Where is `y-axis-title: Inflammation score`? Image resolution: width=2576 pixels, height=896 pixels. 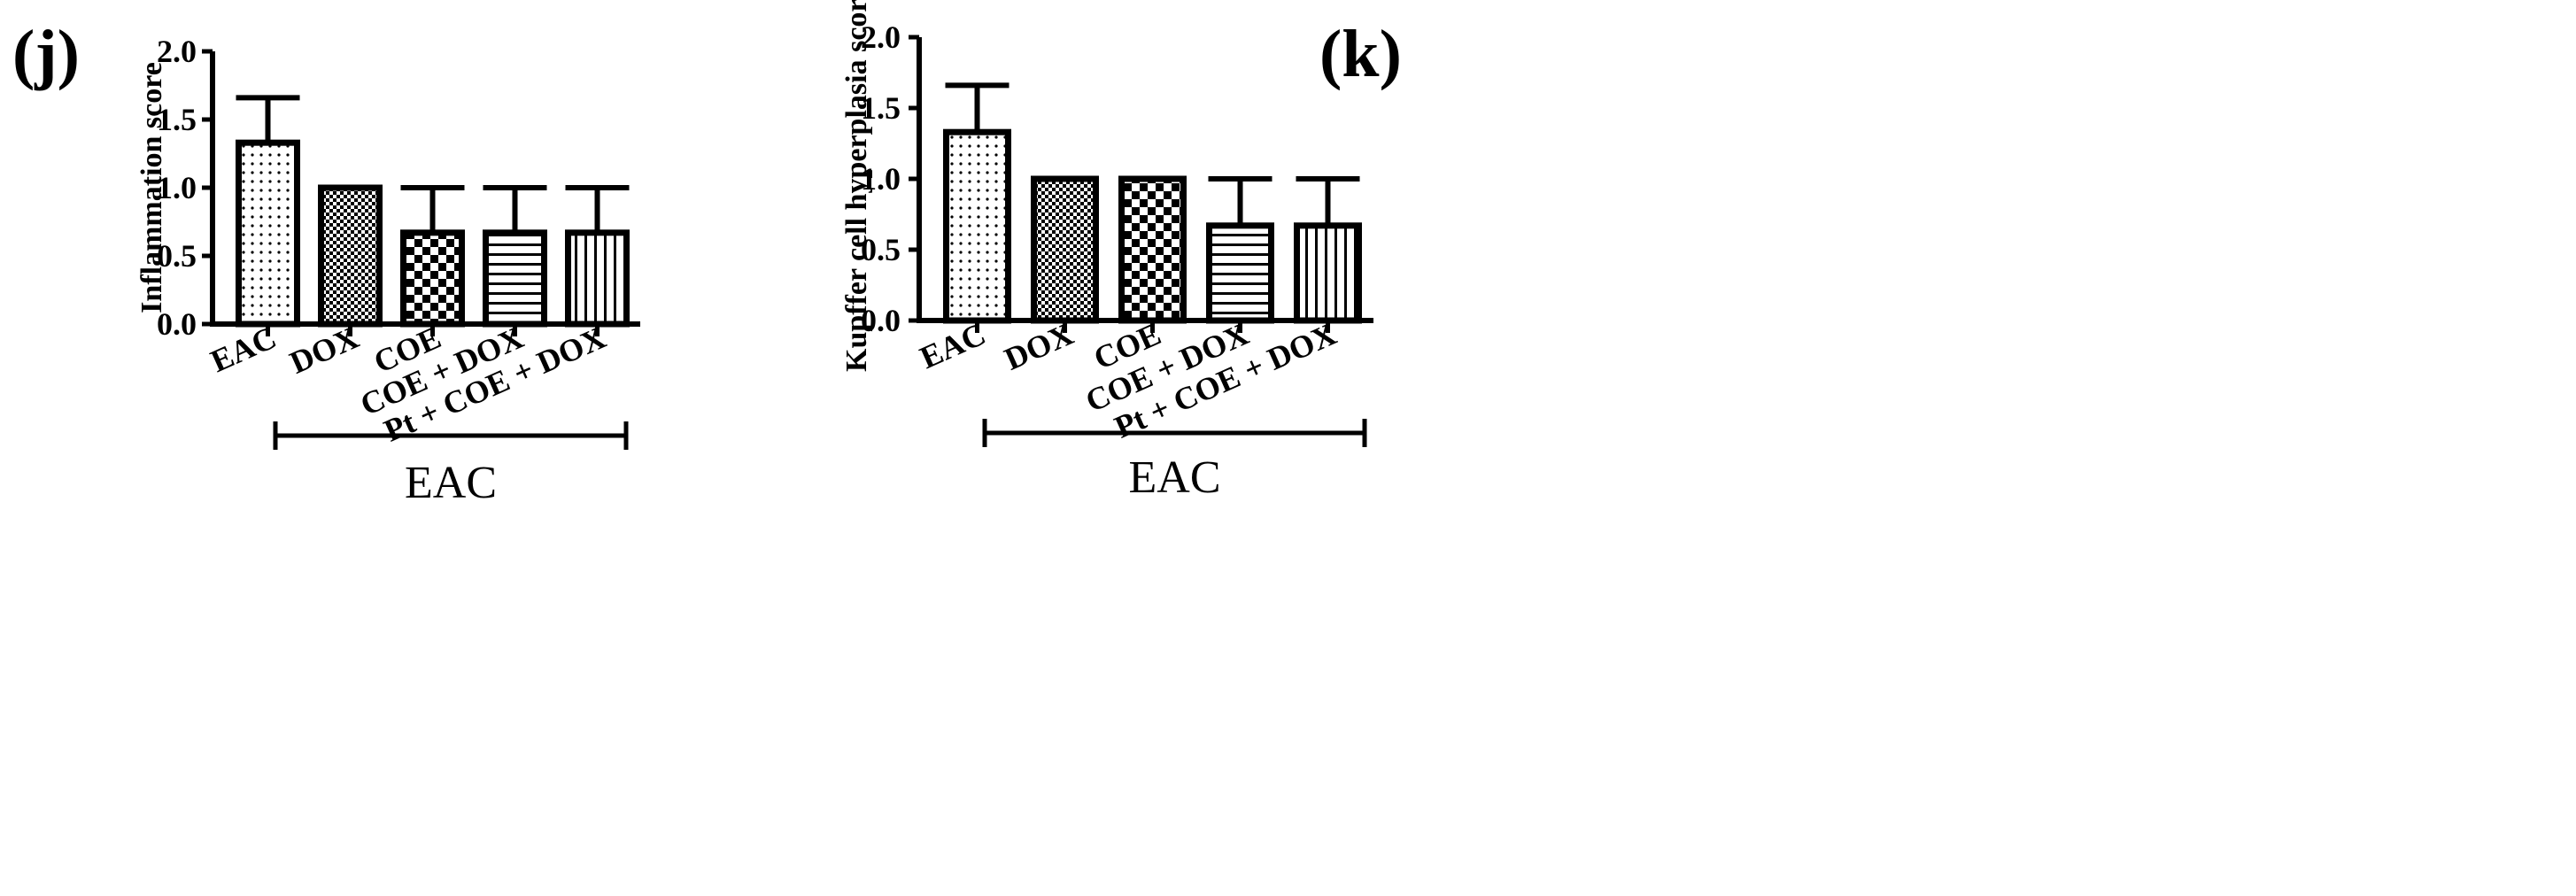 y-axis-title: Inflammation score is located at coordinates (151, 187).